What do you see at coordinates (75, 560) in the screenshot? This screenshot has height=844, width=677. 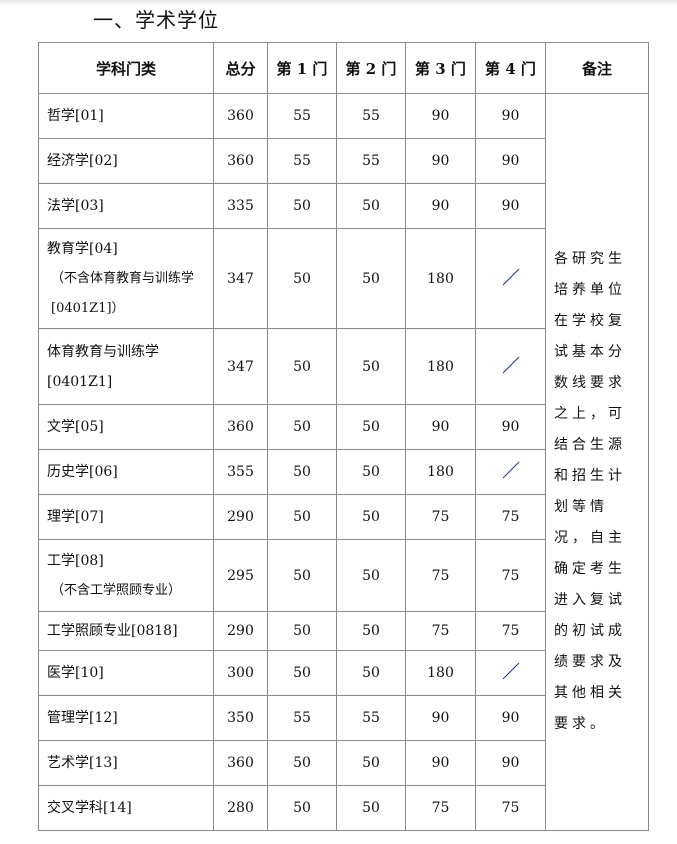 I see `subject-name: 工学[08]` at bounding box center [75, 560].